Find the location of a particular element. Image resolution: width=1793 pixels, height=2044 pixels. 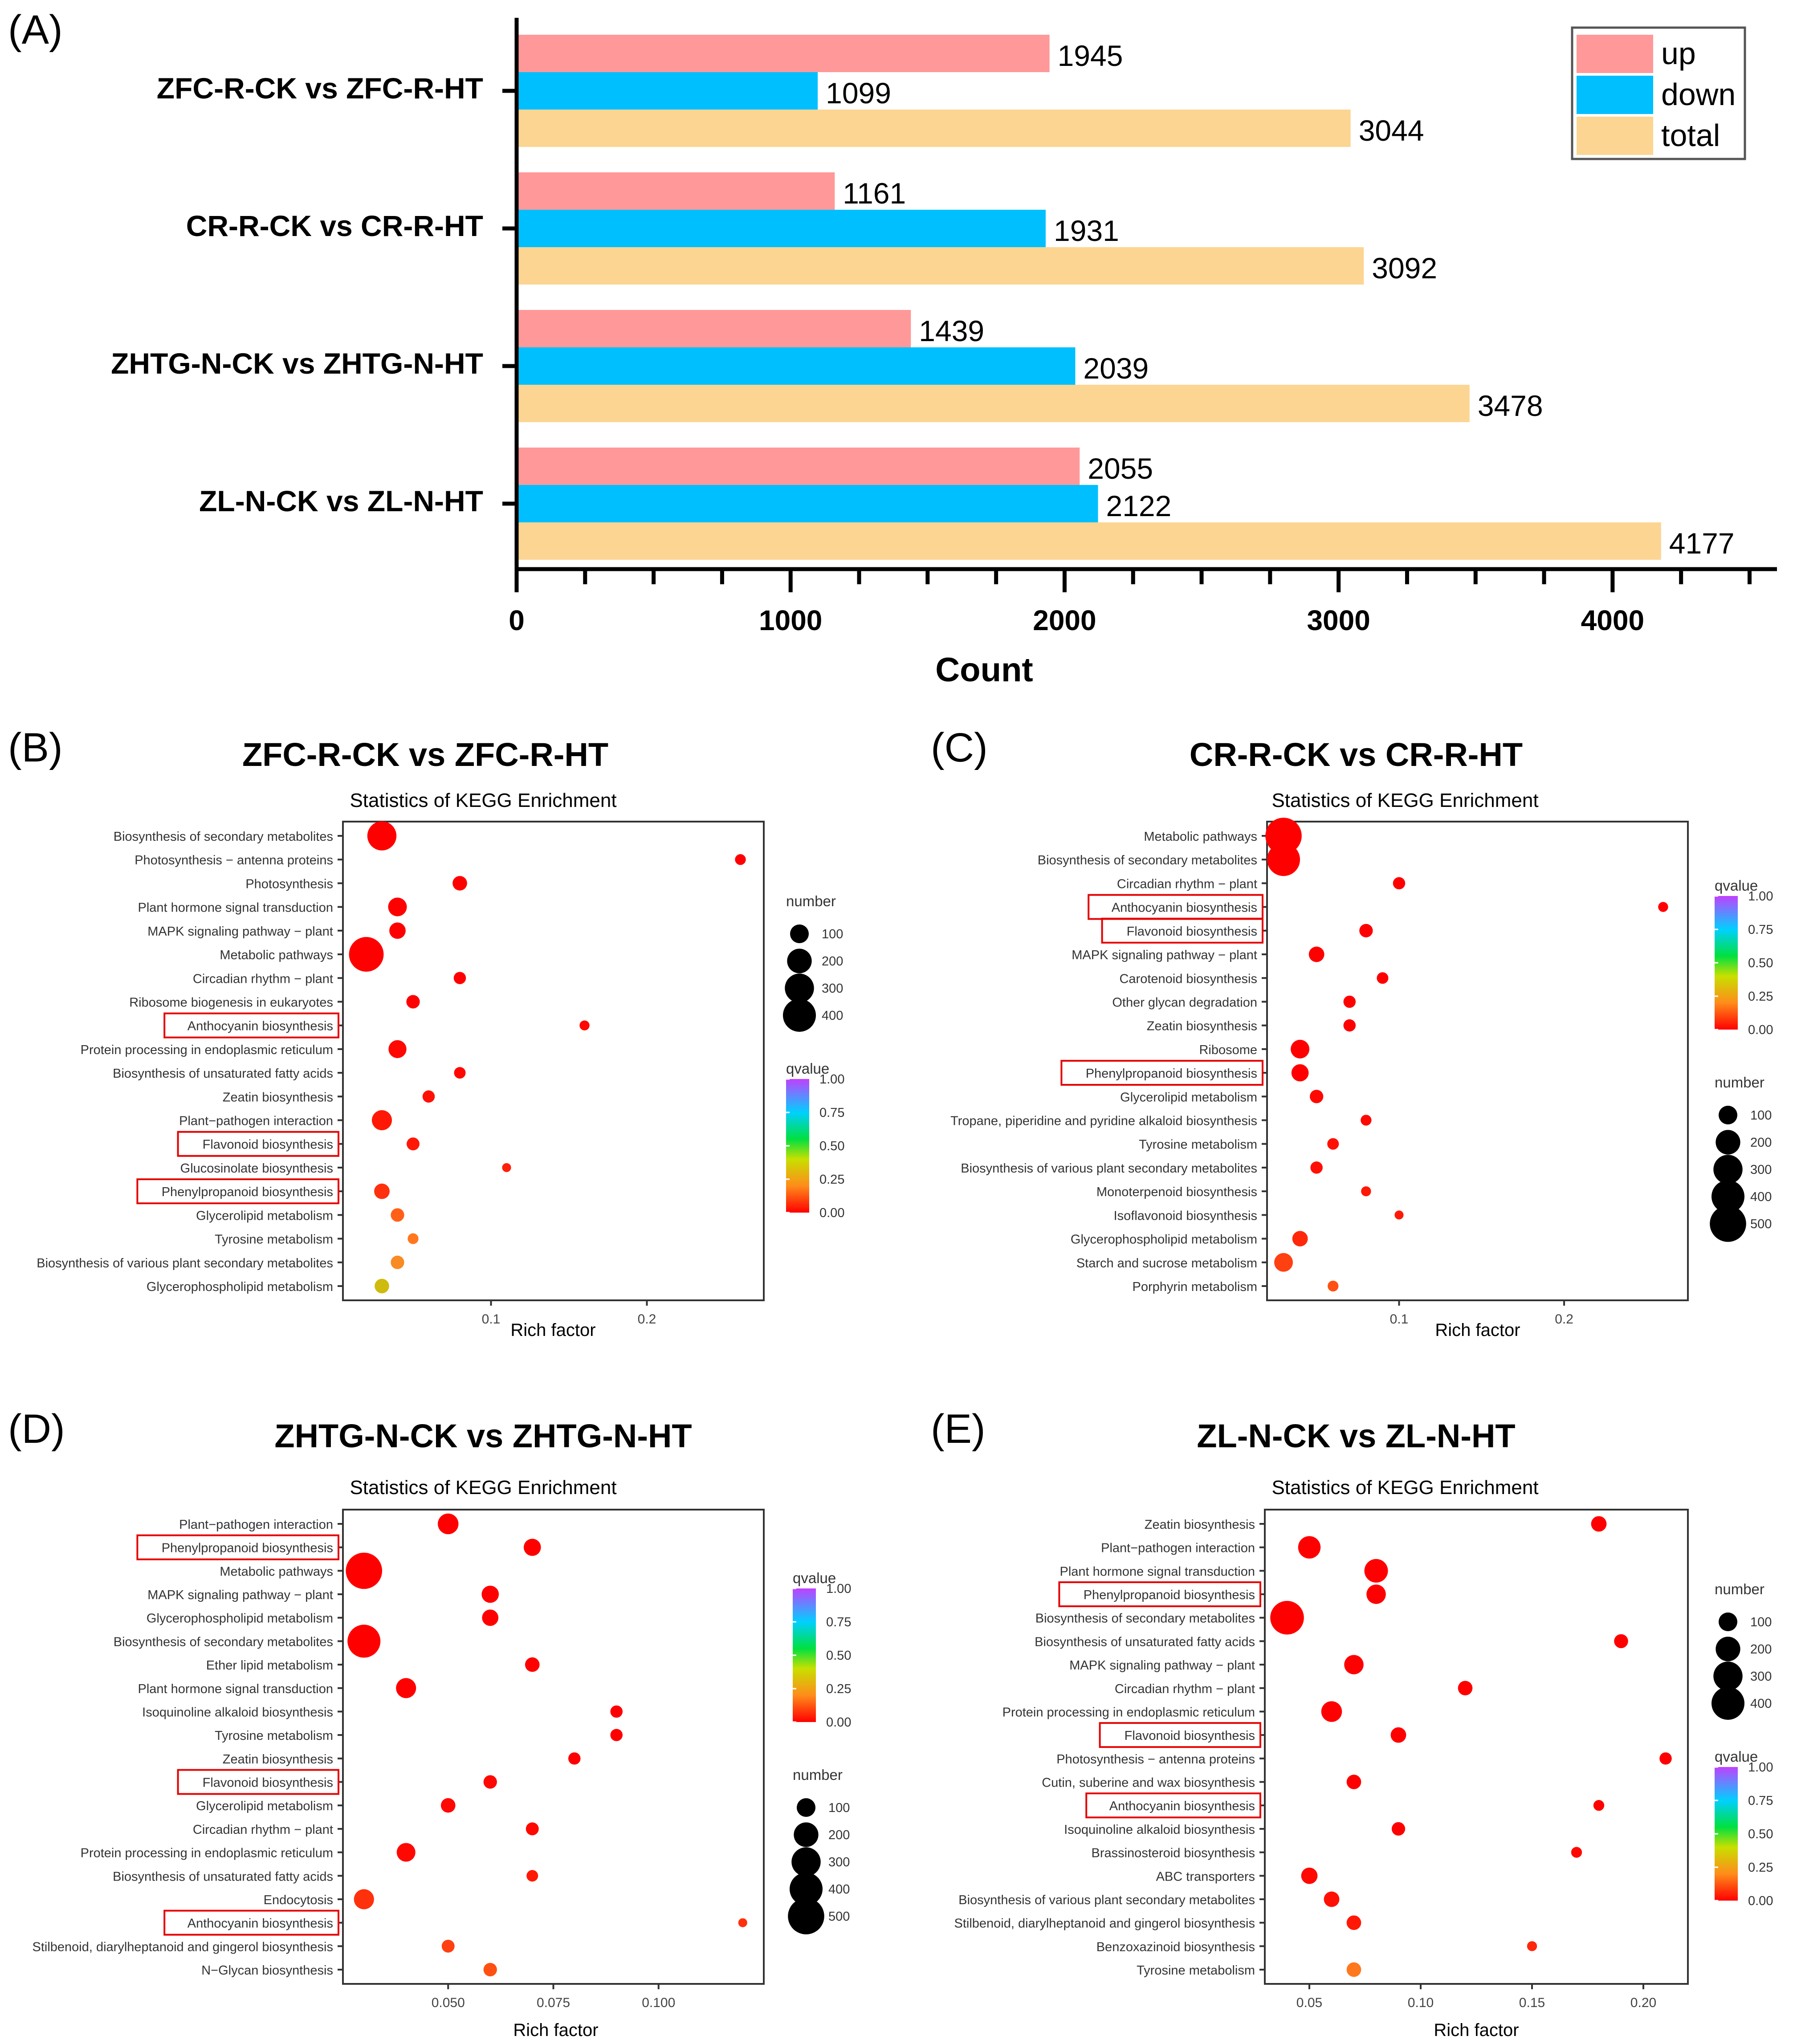

qvalue-tick-label-0-75: 0.75 is located at coordinates (1760, 930).